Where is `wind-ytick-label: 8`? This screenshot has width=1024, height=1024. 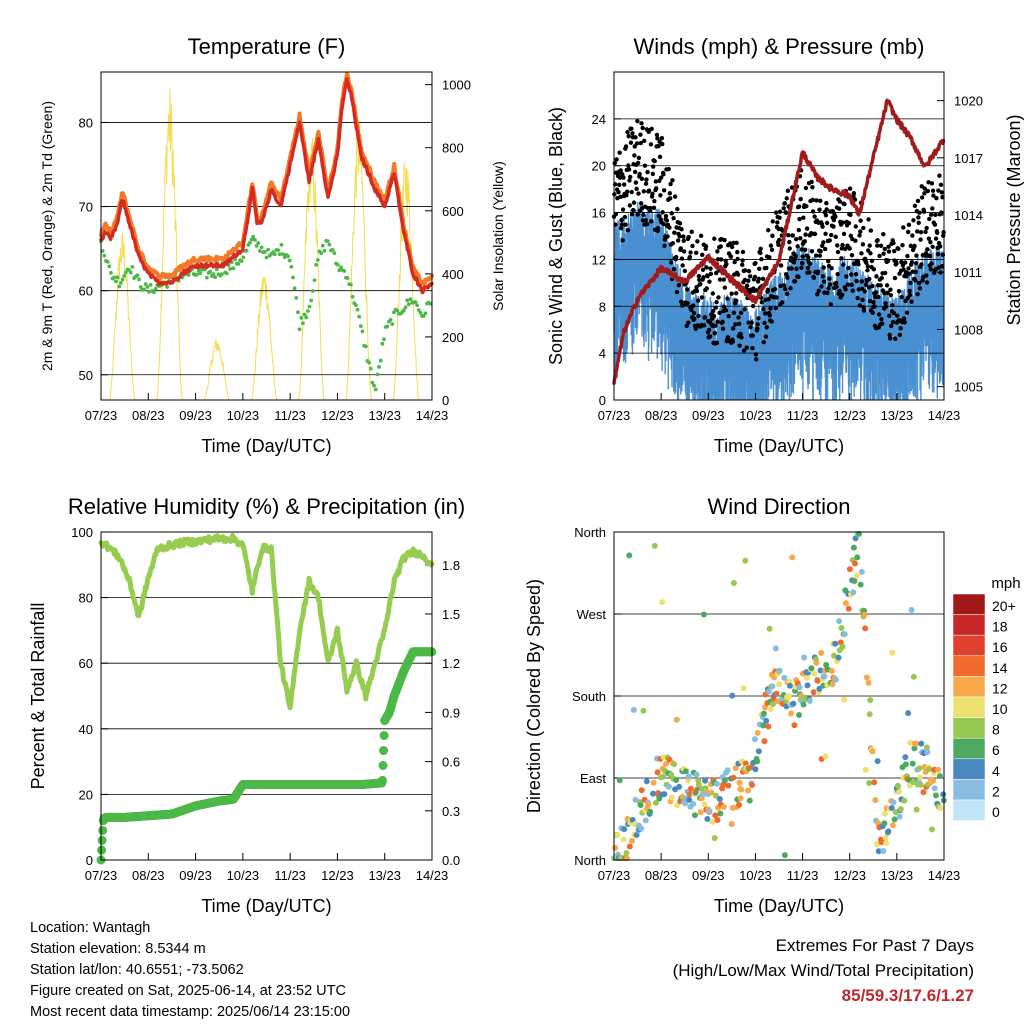
wind-ytick-label: 8 is located at coordinates (602, 306).